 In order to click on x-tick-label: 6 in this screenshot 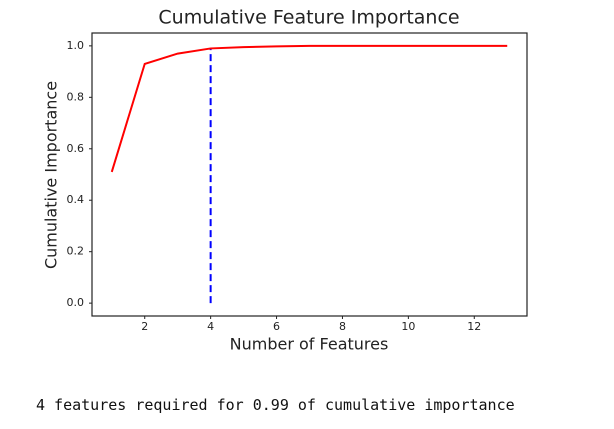, I will do `click(276, 326)`.